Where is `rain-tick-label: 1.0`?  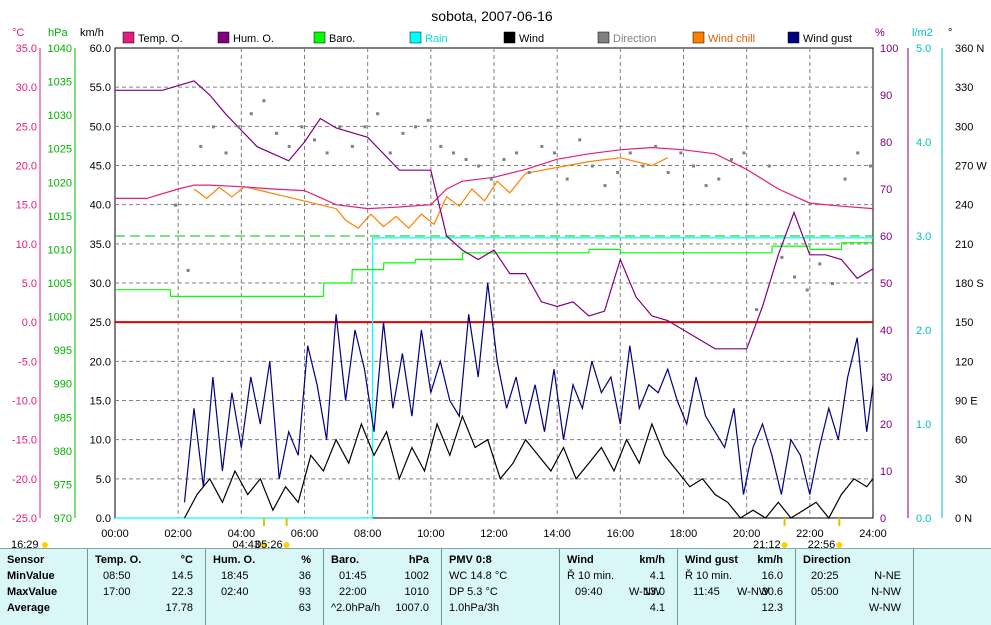
rain-tick-label: 1.0 is located at coordinates (923, 425).